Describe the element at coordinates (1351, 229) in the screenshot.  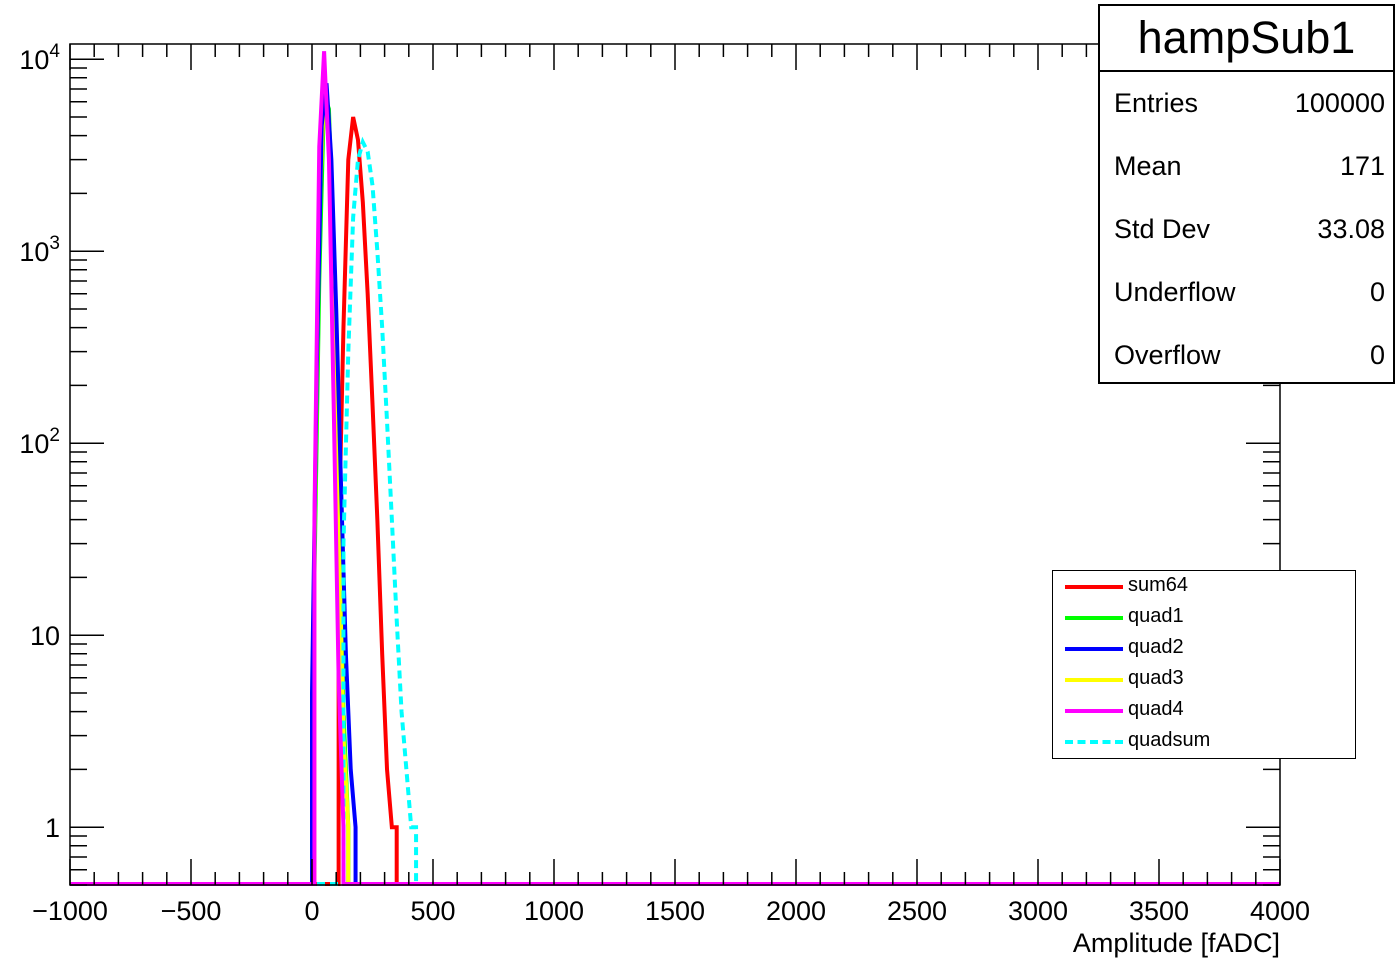
I see `stats-value: 33.08` at that location.